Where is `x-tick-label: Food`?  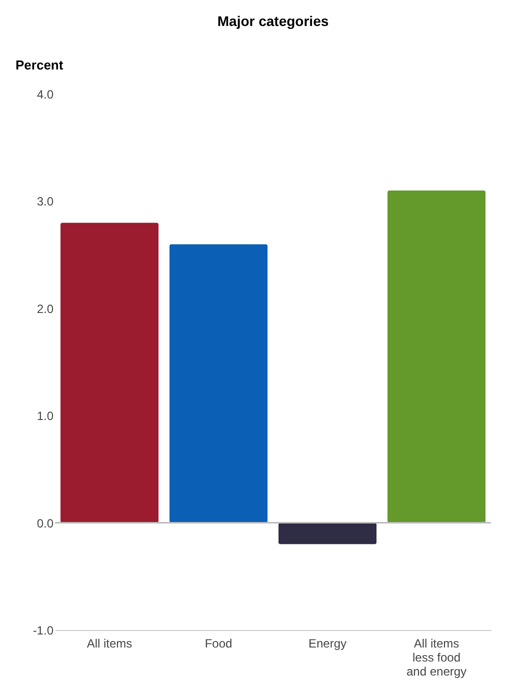
x-tick-label: Food is located at coordinates (218, 643).